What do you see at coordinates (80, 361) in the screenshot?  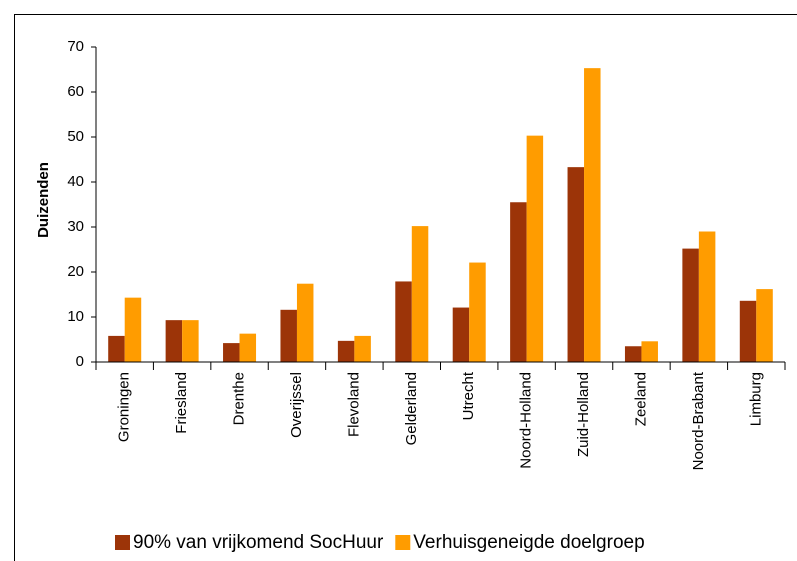 I see `y-tick-label: 0` at bounding box center [80, 361].